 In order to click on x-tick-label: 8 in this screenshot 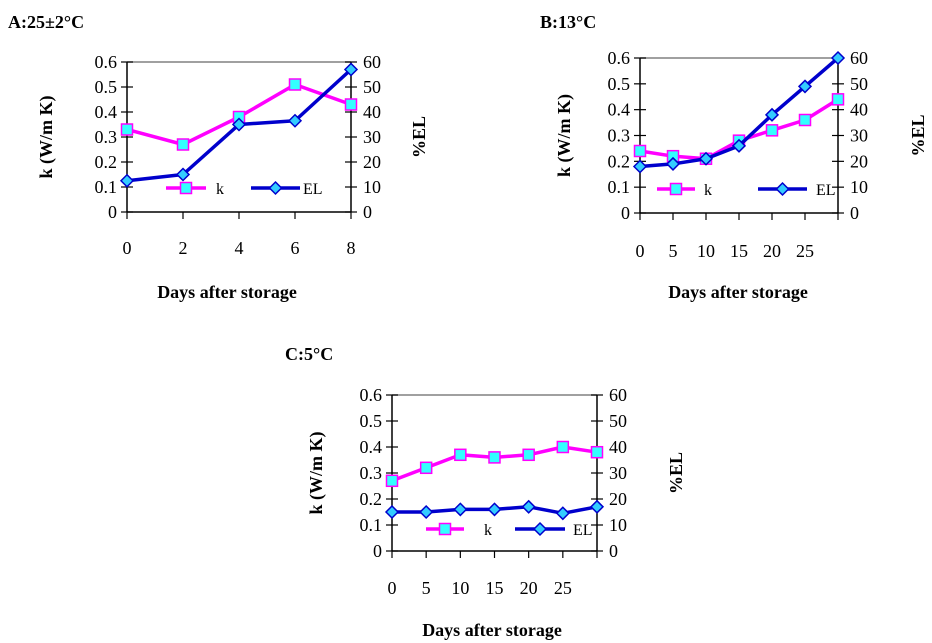, I will do `click(351, 248)`.